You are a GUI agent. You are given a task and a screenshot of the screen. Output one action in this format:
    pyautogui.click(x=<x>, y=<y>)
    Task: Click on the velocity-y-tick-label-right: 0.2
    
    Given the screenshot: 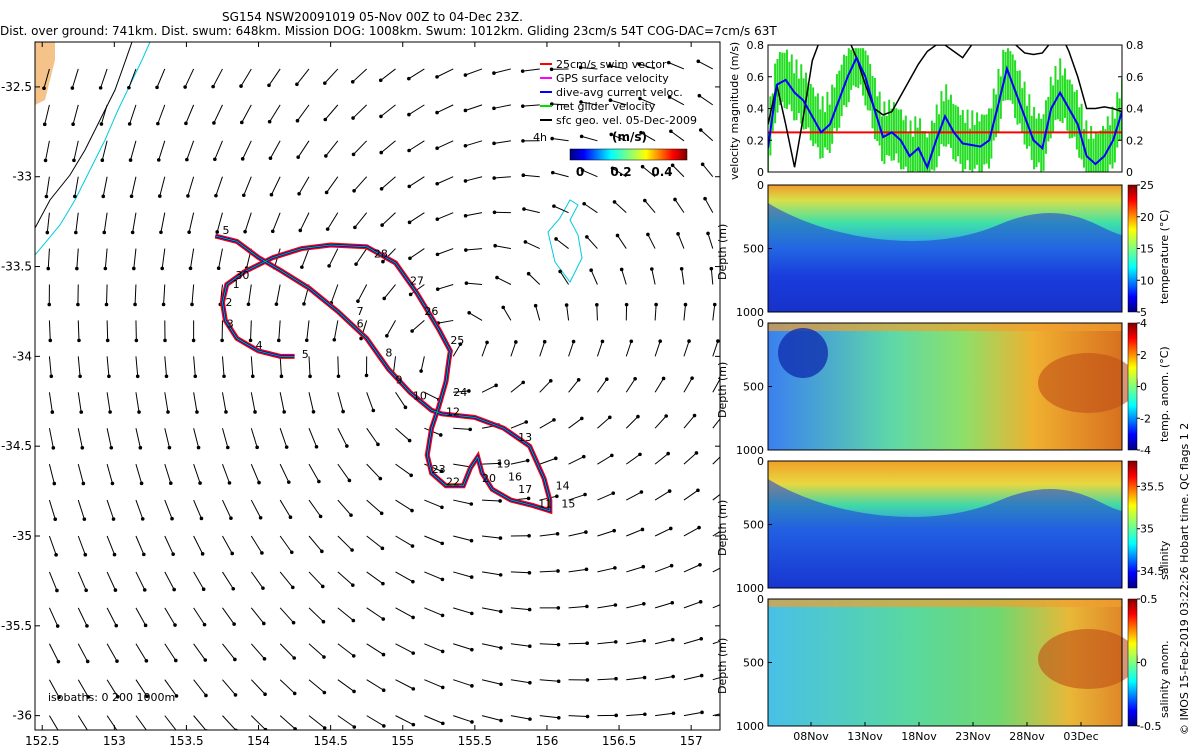 What is the action you would take?
    pyautogui.click(x=1135, y=140)
    